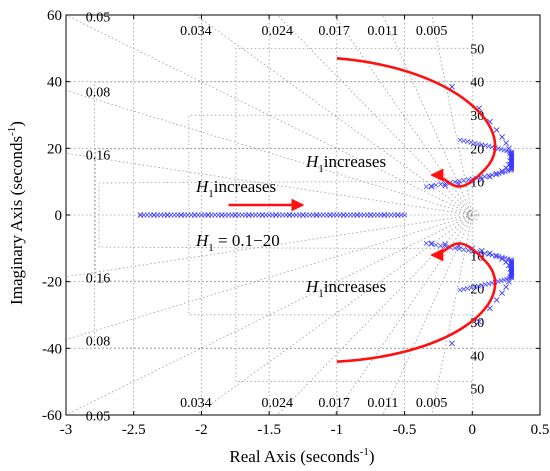 The height and width of the screenshot is (471, 550). Describe the element at coordinates (382, 31) in the screenshot. I see `damping-ratio-label: 0.011` at that location.